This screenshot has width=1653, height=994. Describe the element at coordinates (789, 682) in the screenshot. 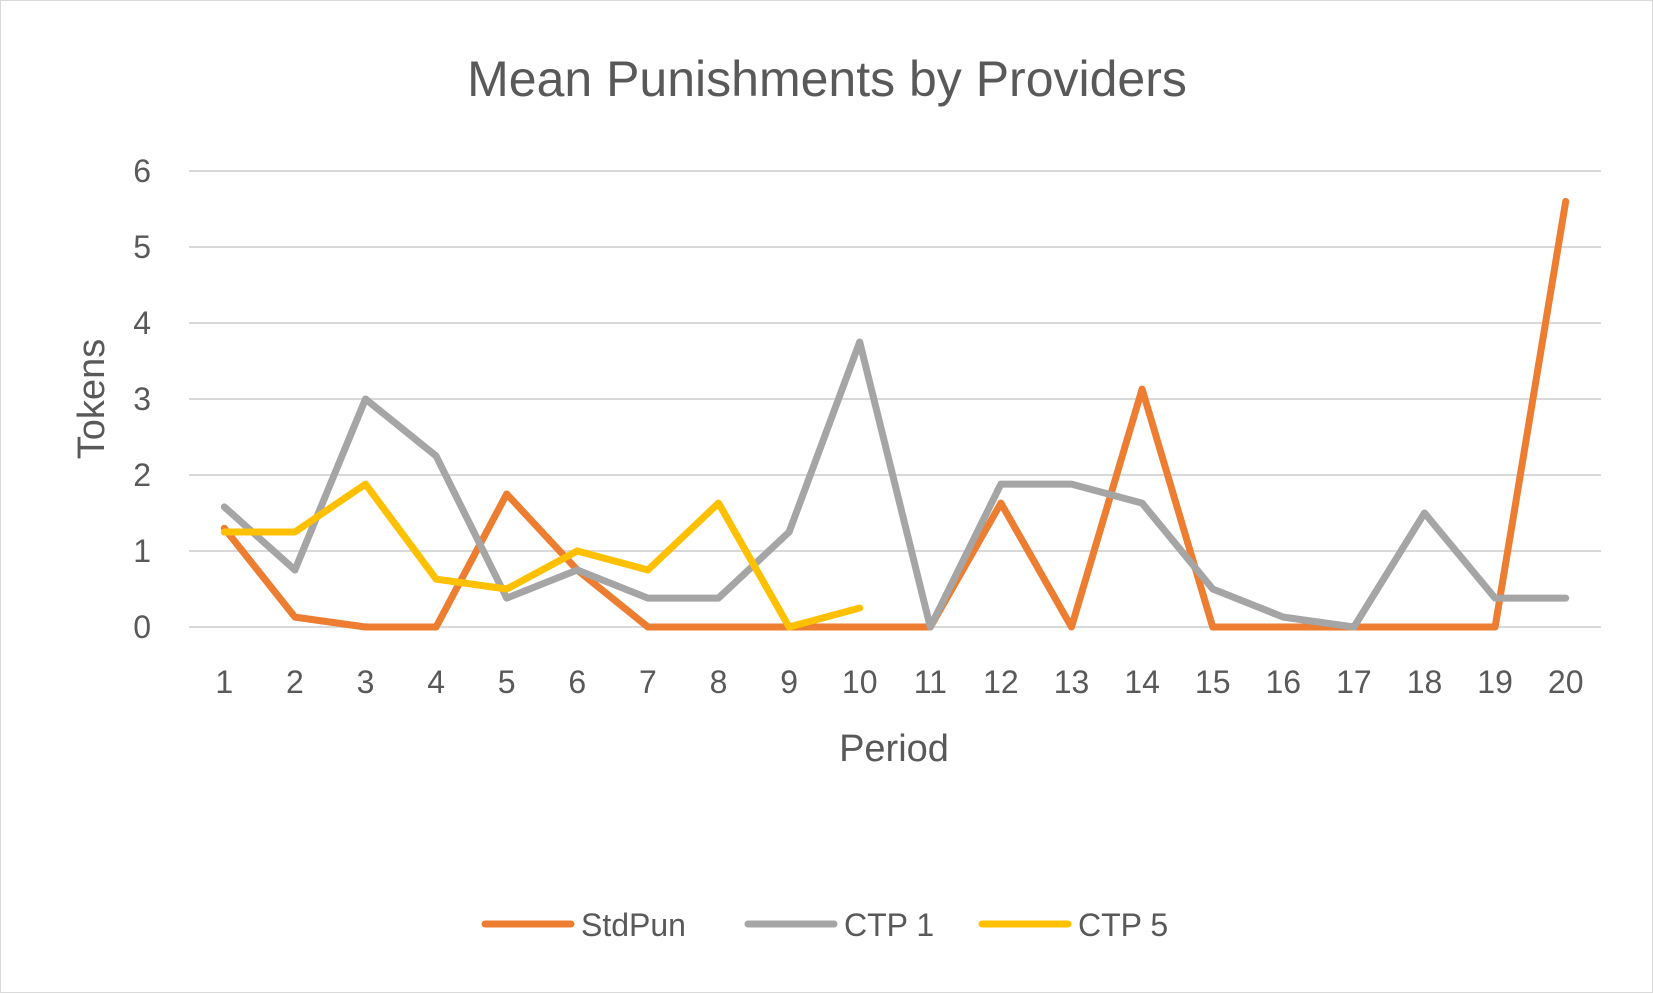

I see `x-tick-label: 9` at that location.